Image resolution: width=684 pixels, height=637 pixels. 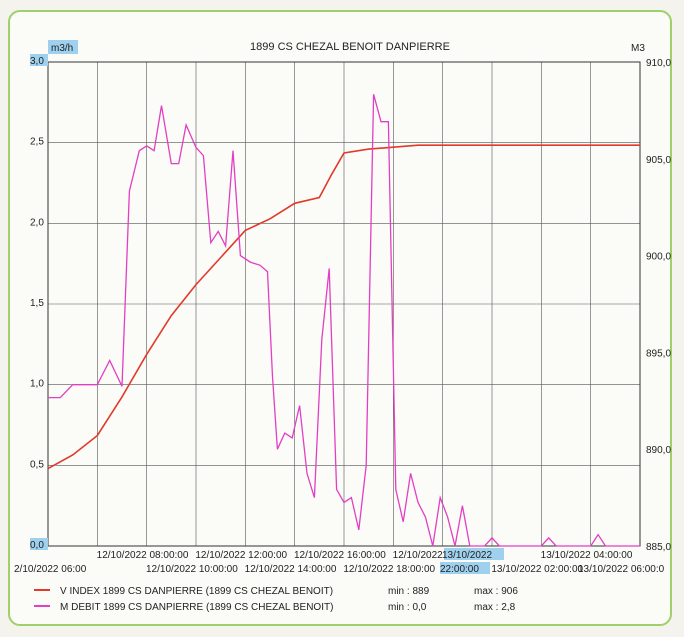 I want to click on x-tick-label: 13/10/2022, so click(x=467, y=555).